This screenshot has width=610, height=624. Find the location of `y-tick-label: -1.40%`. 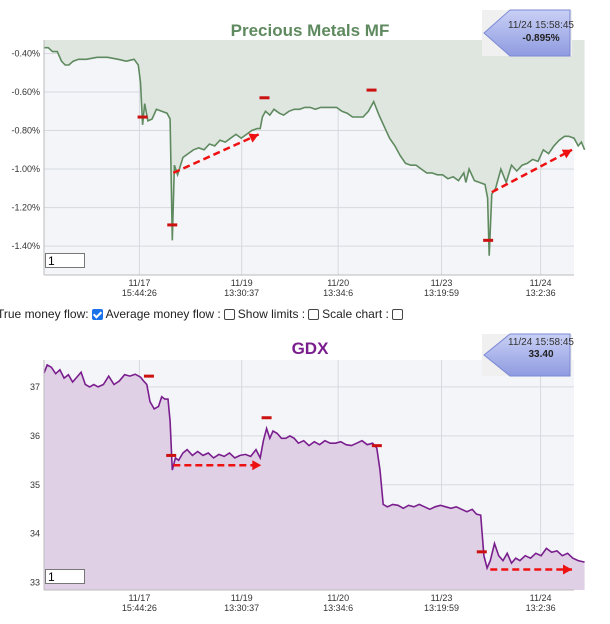

y-tick-label: -1.40% is located at coordinates (25, 246).